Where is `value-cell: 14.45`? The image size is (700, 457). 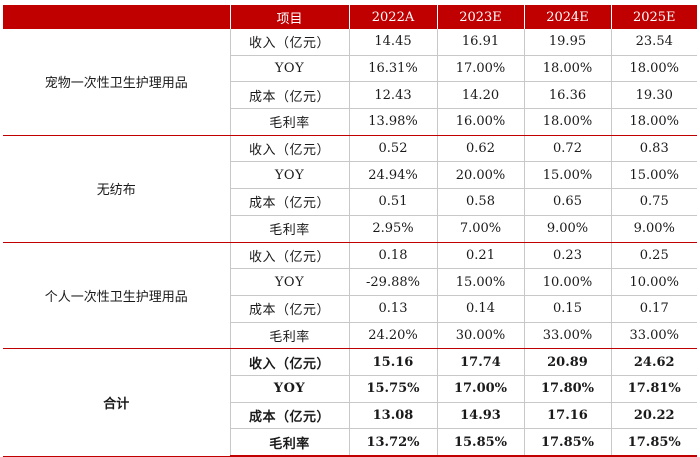
value-cell: 14.45 is located at coordinates (393, 42).